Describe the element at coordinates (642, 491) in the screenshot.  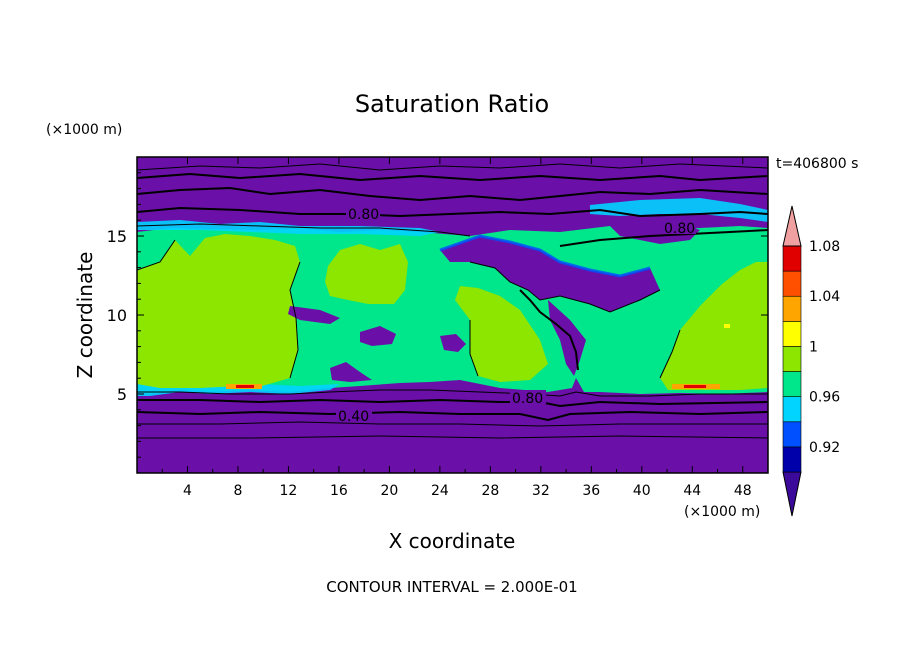
I see `x-tick-label: 40` at that location.